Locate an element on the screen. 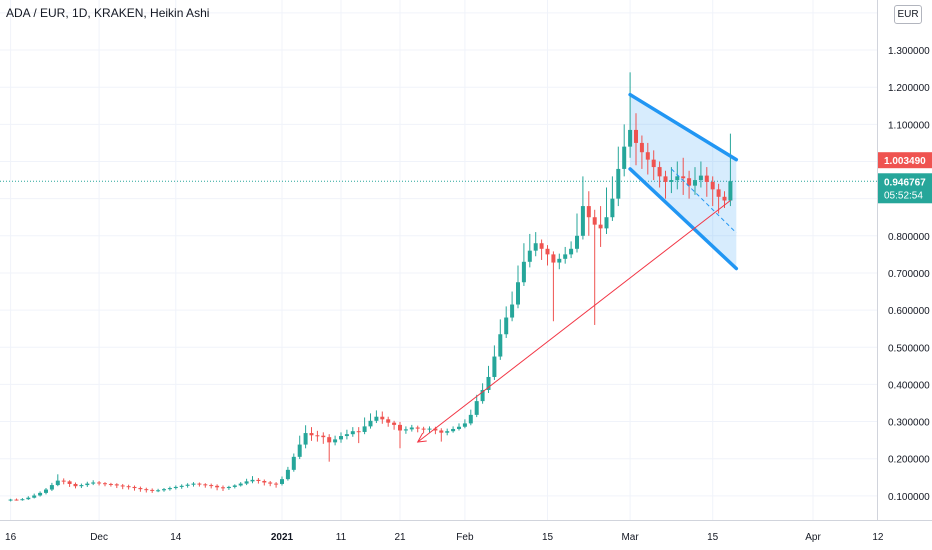 The width and height of the screenshot is (932, 550). price-axis-bg is located at coordinates (904, 275).